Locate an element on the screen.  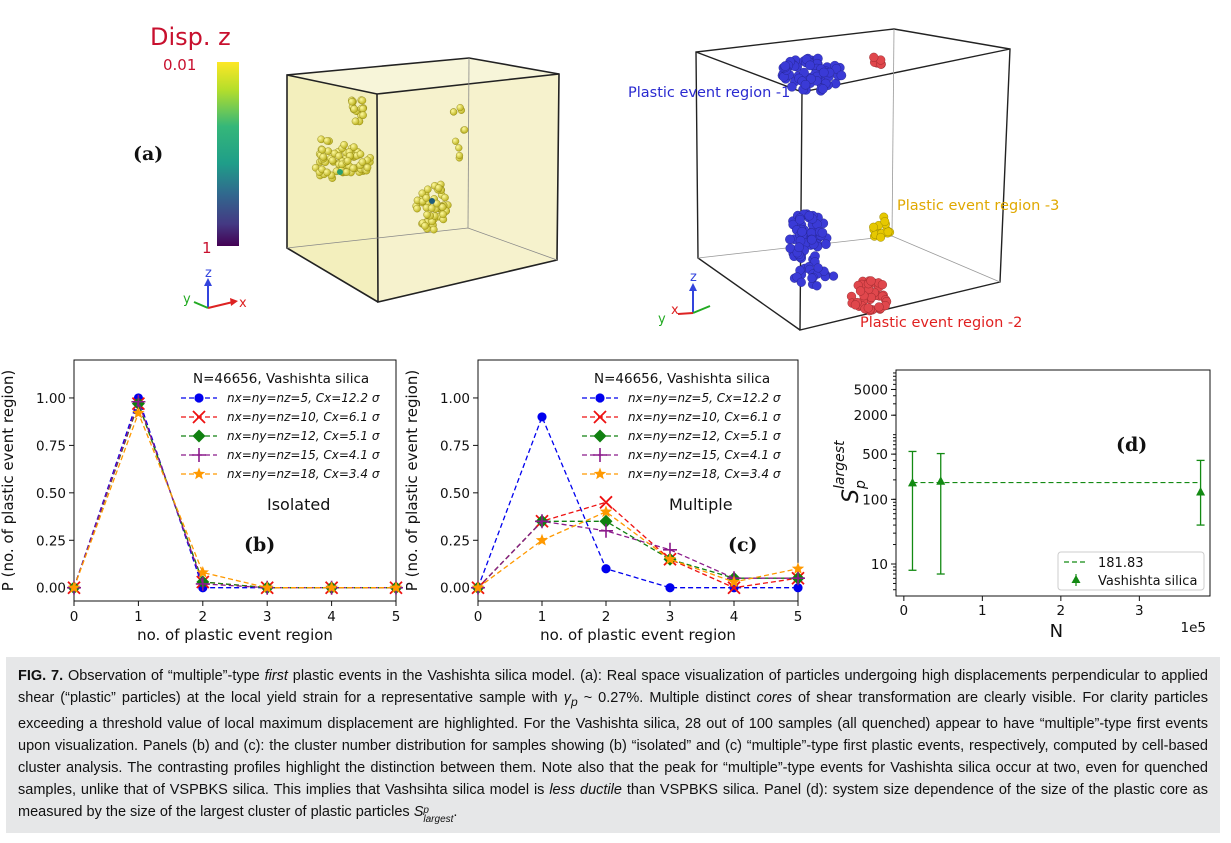
legend-label: nx=ny=nz=12, Cx=5.1 σ is located at coordinates (704, 436).